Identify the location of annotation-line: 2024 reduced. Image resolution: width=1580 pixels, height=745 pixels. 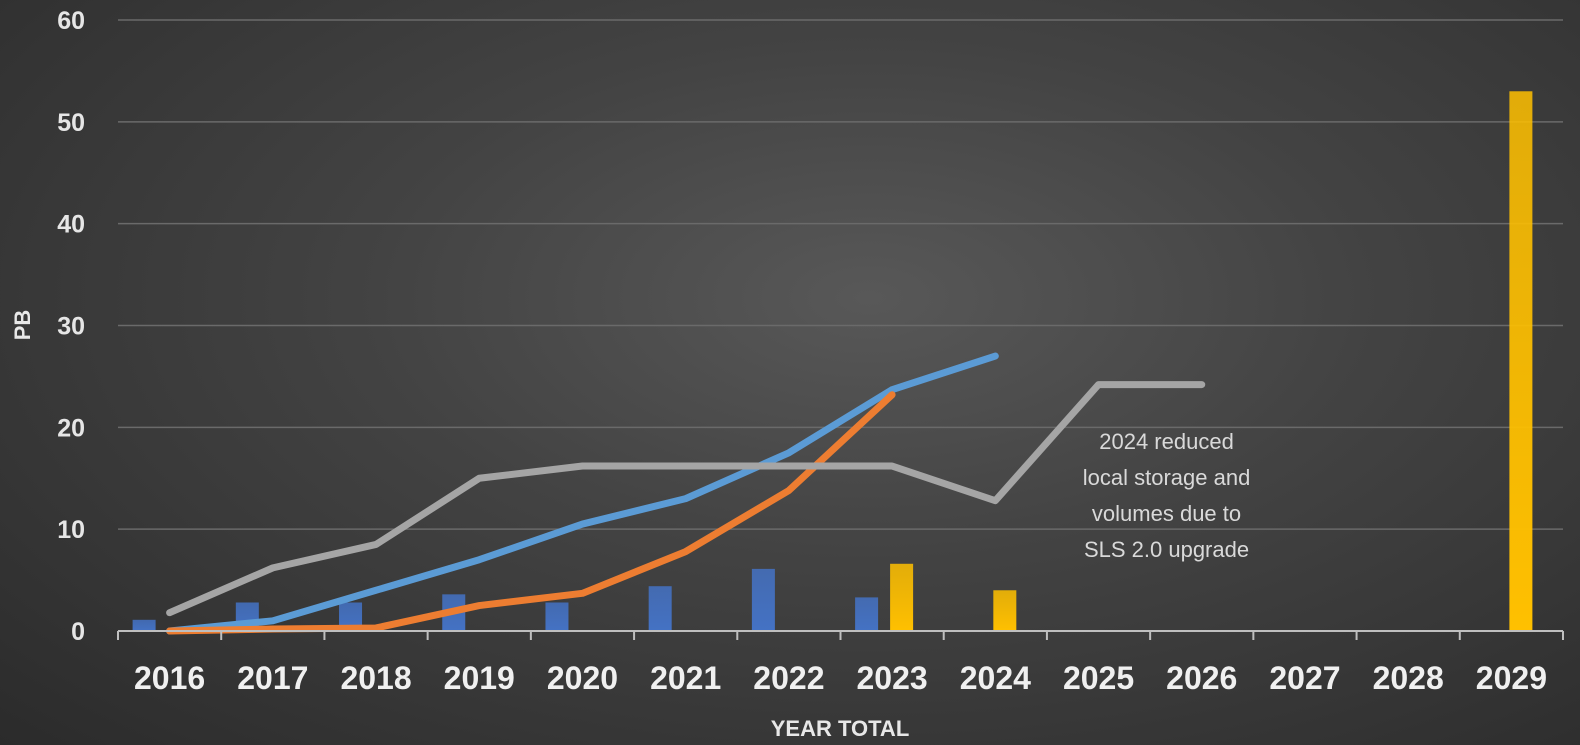
(1166, 441).